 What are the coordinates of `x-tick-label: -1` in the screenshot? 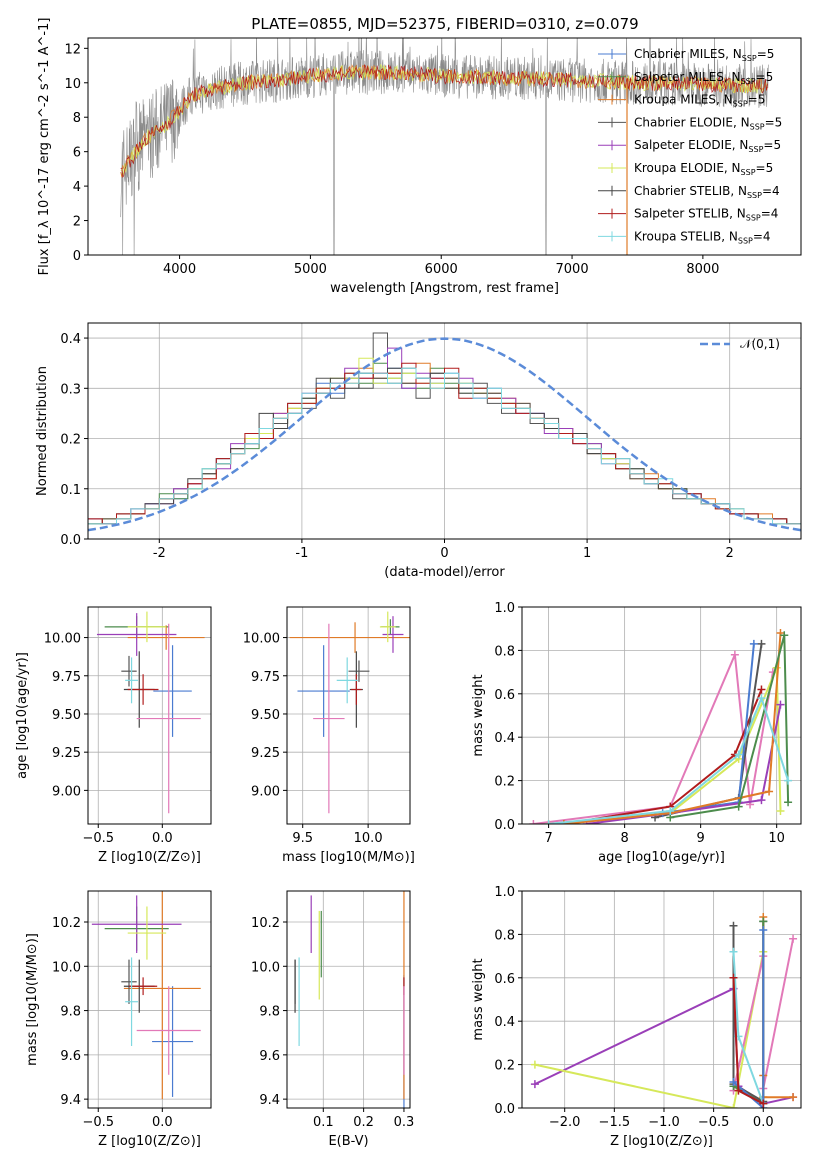 It's located at (301, 553).